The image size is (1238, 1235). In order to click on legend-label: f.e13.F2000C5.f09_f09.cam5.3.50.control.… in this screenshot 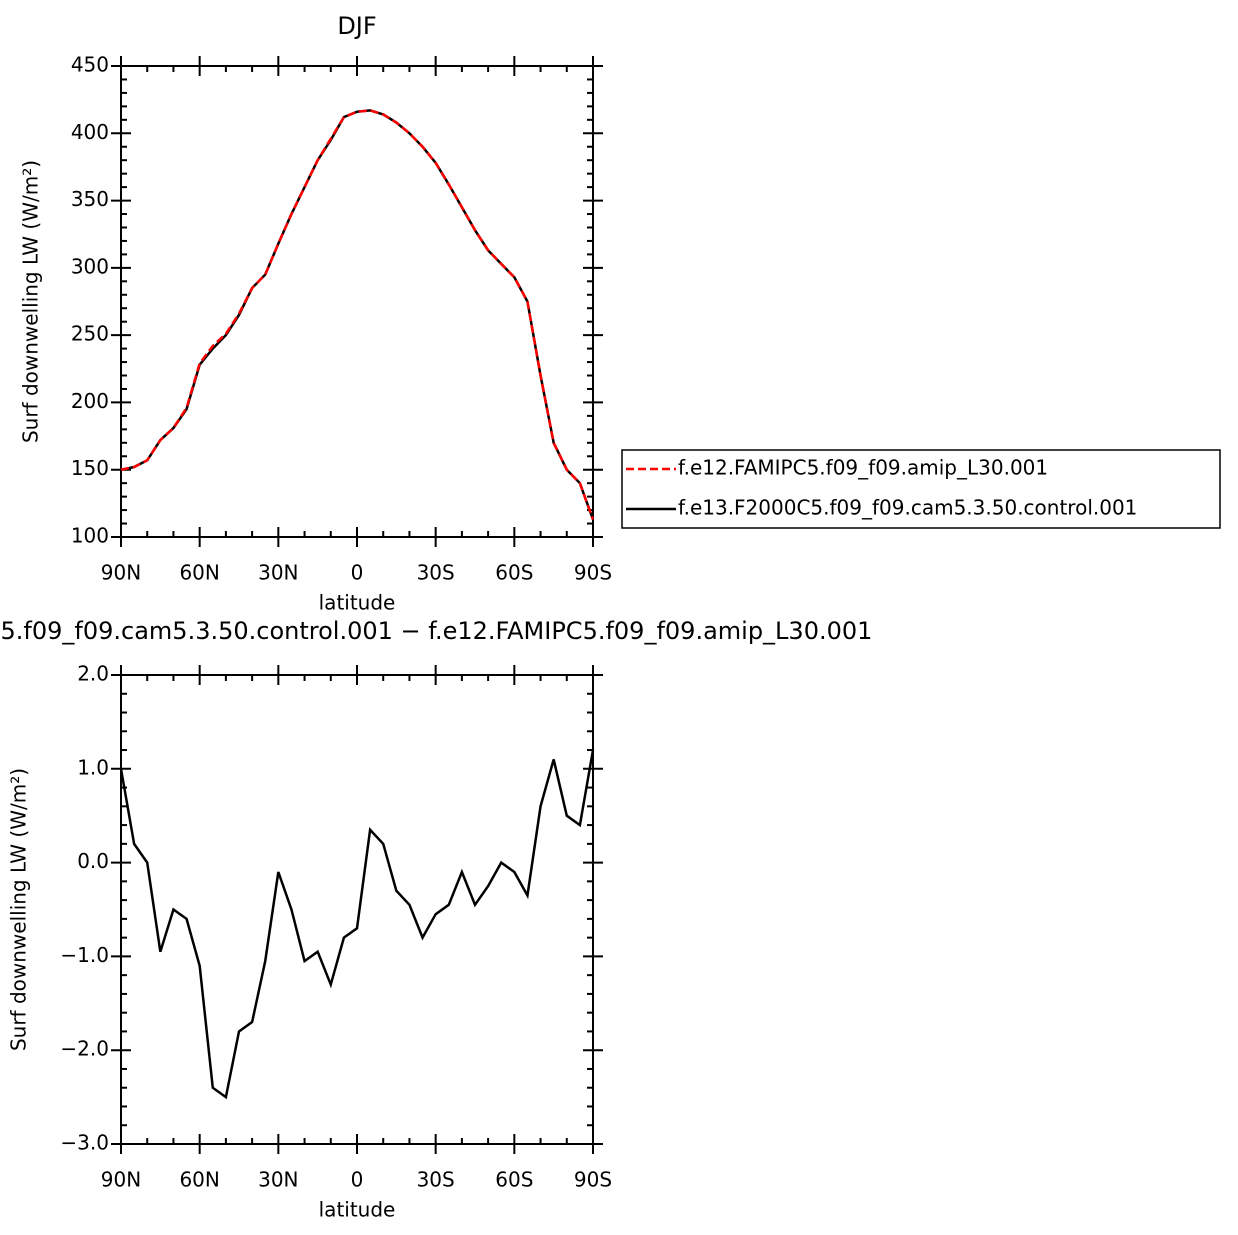, I will do `click(907, 508)`.